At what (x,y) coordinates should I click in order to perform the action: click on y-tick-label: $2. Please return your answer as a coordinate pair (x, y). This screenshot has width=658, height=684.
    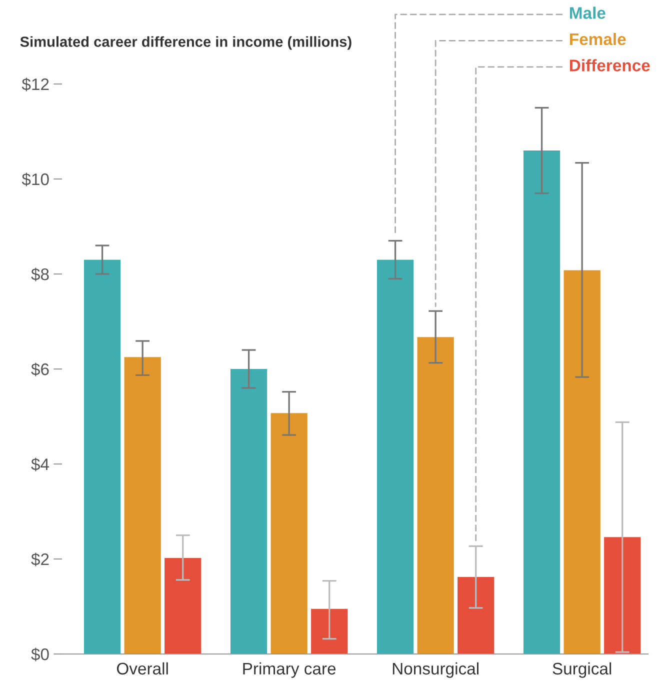
    Looking at the image, I should click on (40, 559).